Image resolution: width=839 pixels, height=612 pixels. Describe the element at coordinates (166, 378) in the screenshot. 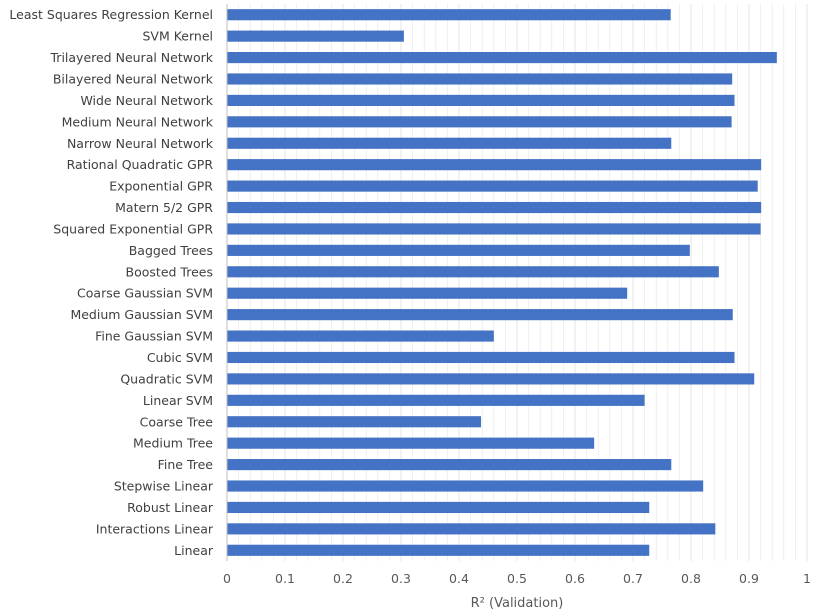

I see `category-label: Quadratic SVM` at that location.